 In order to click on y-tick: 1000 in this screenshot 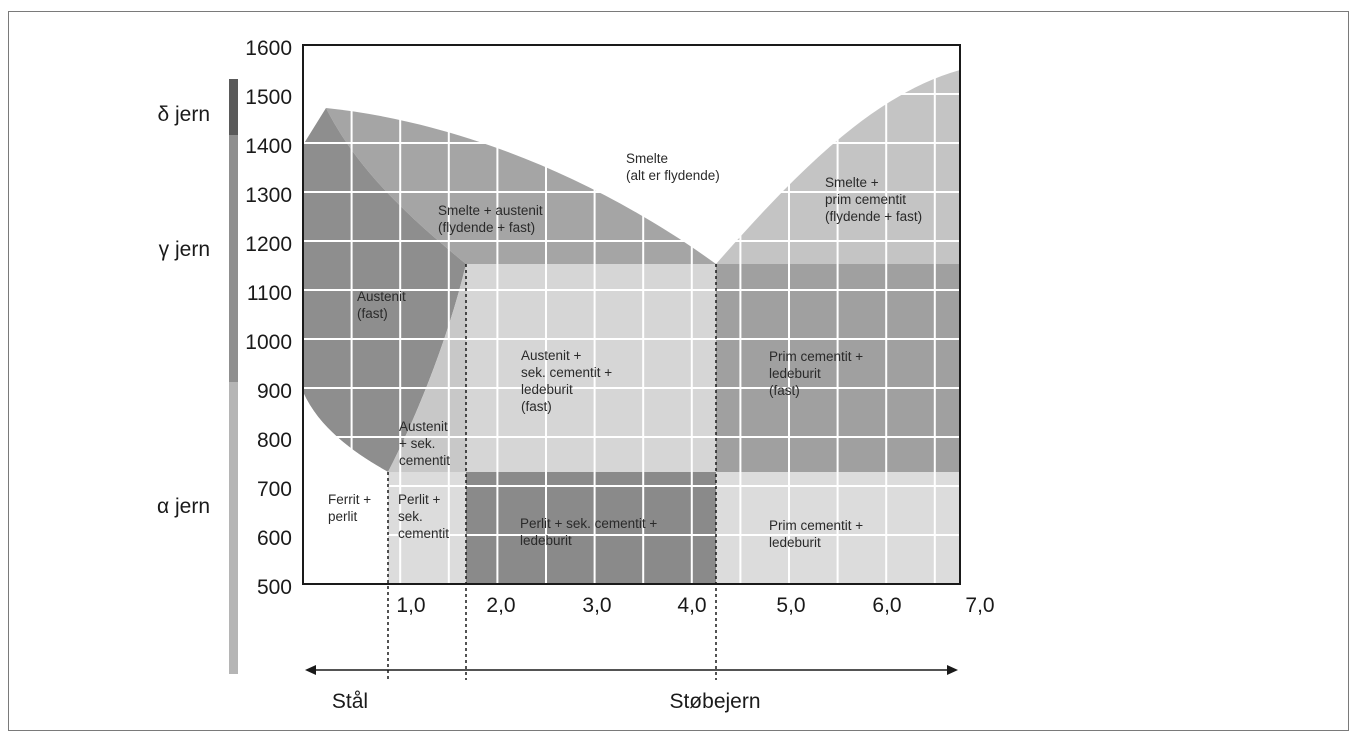, I will do `click(268, 342)`.